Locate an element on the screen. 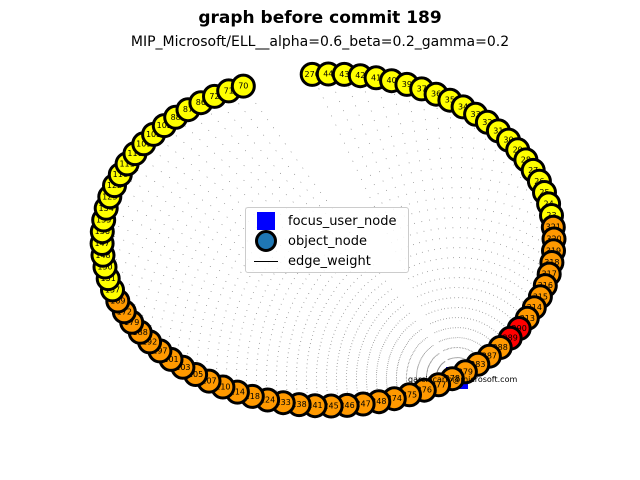 The width and height of the screenshot is (640, 480). object-node-label: 278 is located at coordinates (452, 378).